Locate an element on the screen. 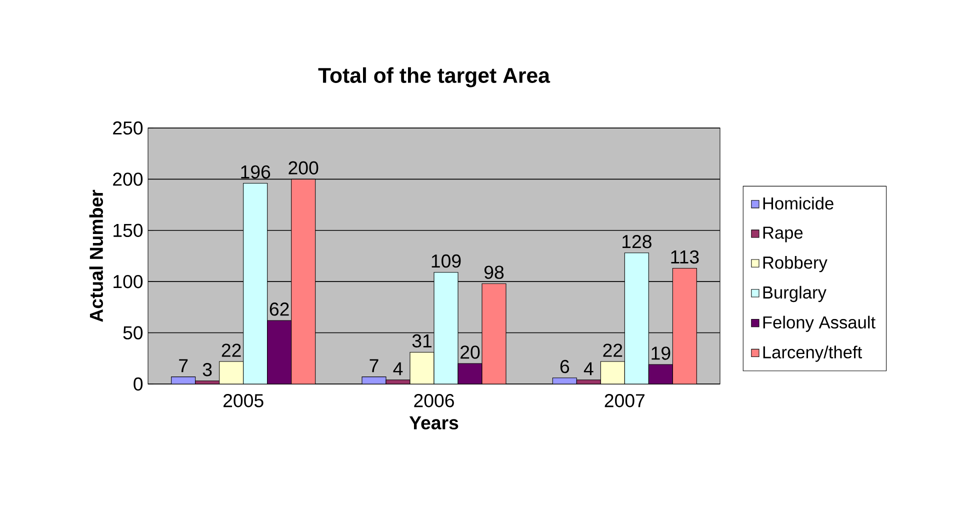  data-label: 20 is located at coordinates (470, 352).